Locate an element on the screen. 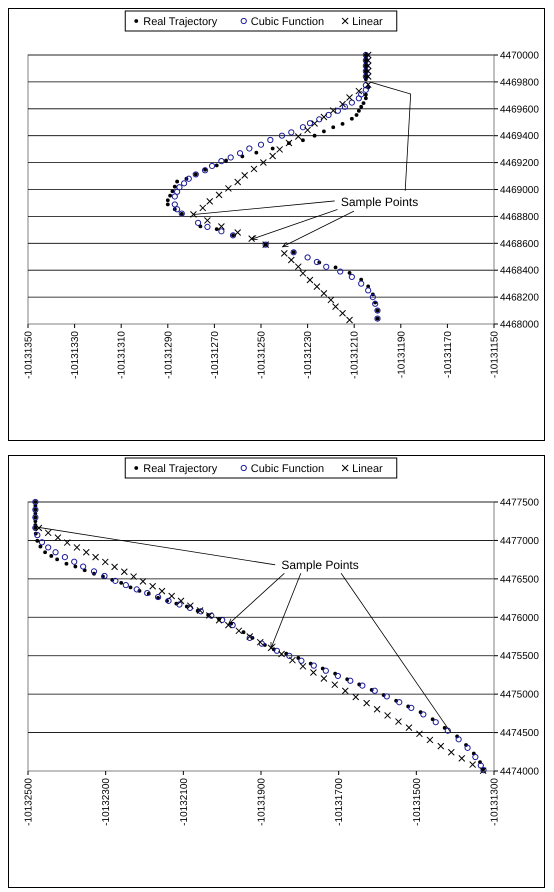 This screenshot has height=892, width=554. y-tick-label: 4476000 is located at coordinates (520, 618).